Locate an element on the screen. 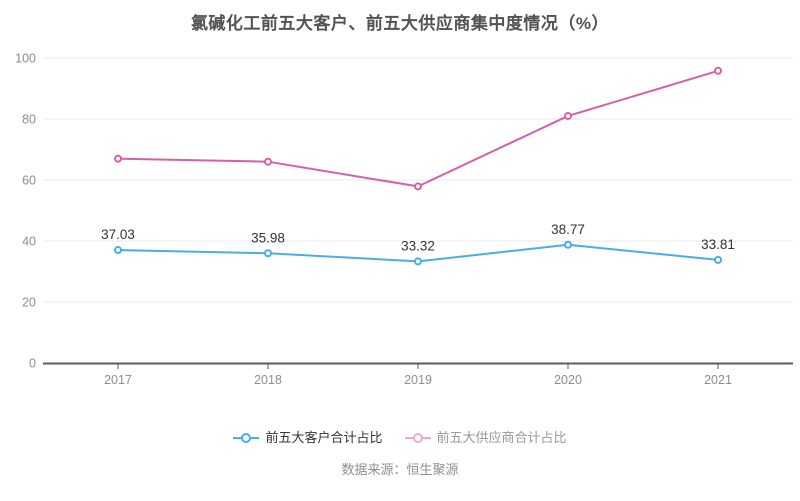 The image size is (800, 501). chart-title: 氯碱化工前五大客户、前五大供应商集中度情况（%） is located at coordinates (400, 23).